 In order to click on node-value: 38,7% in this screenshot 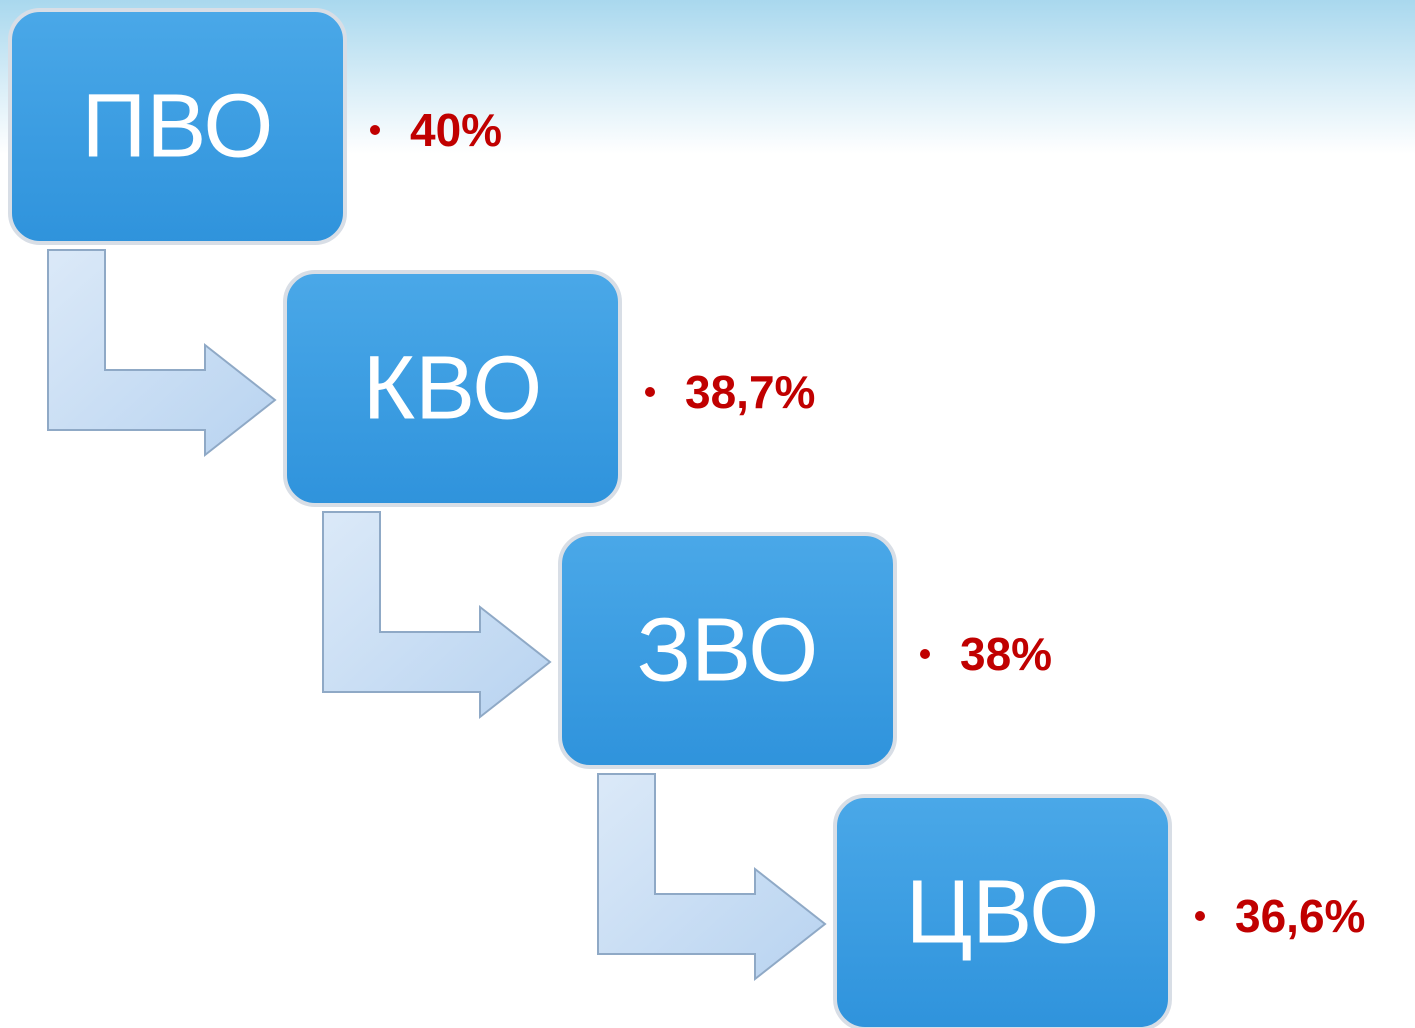, I will do `click(750, 392)`.